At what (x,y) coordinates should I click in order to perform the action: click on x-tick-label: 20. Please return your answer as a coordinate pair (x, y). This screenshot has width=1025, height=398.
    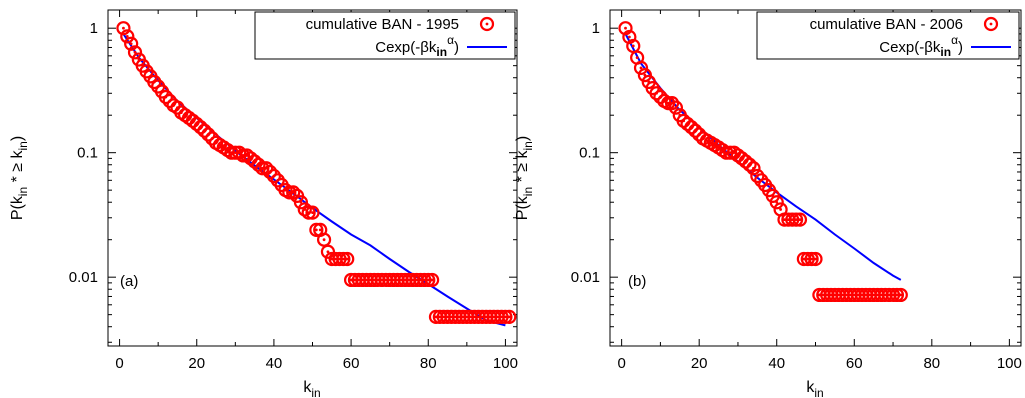
    Looking at the image, I should click on (699, 363).